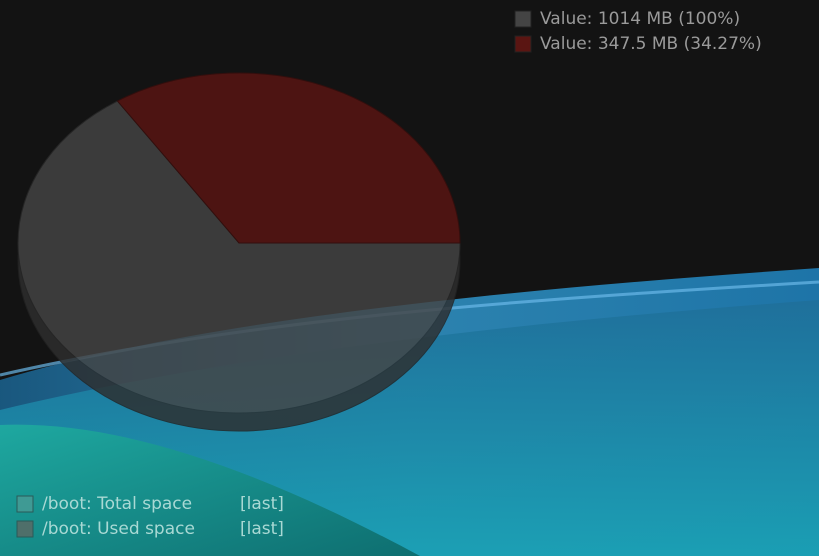 Image resolution: width=819 pixels, height=556 pixels. Describe the element at coordinates (651, 44) in the screenshot. I see `legend-label: Value: 347.5 MB (34.27%)` at that location.